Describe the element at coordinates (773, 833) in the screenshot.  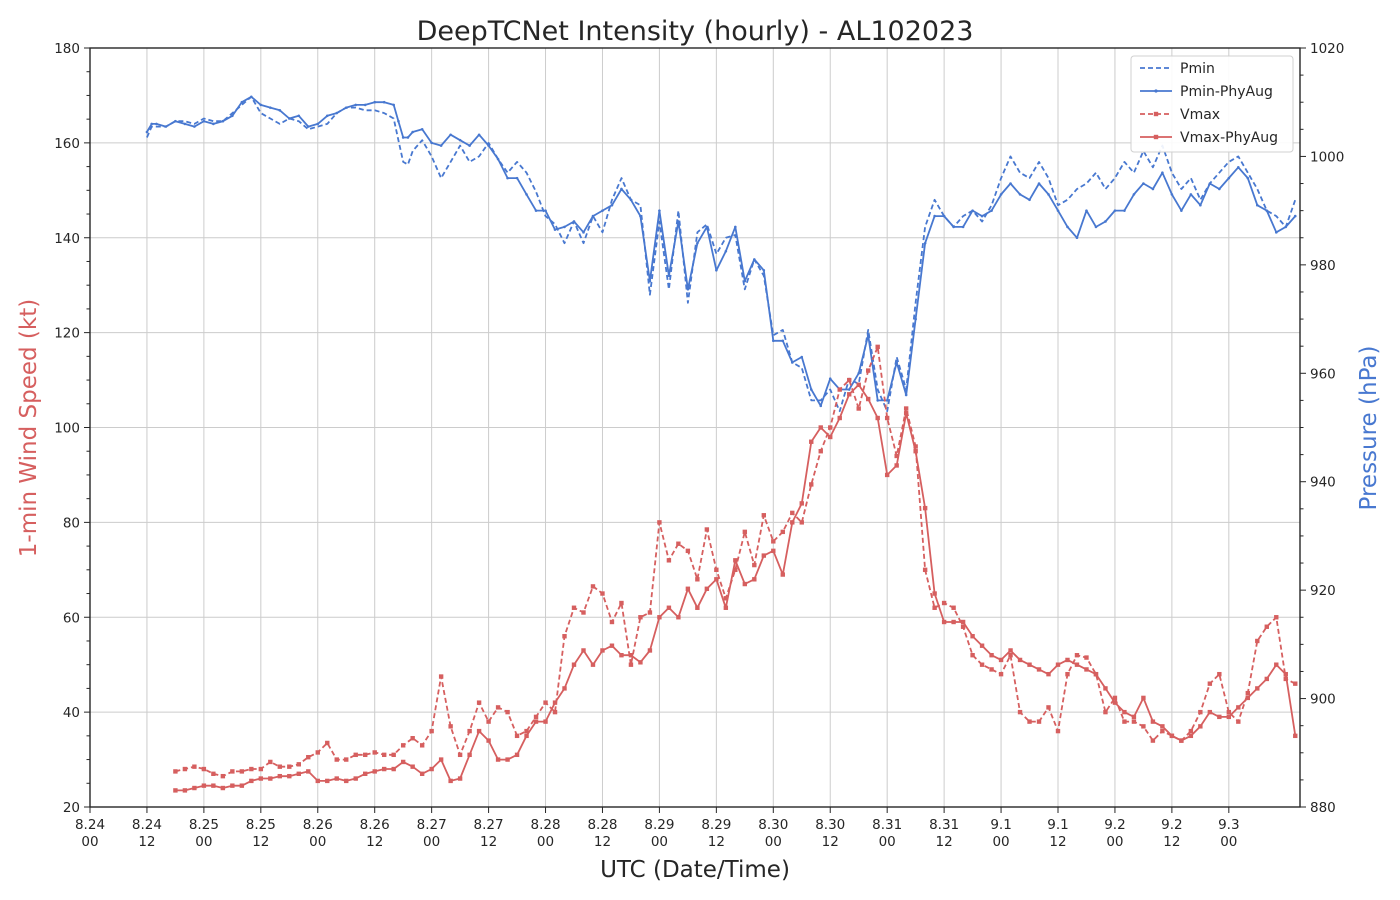
I see `x-tick-label: 8.30 00` at that location.